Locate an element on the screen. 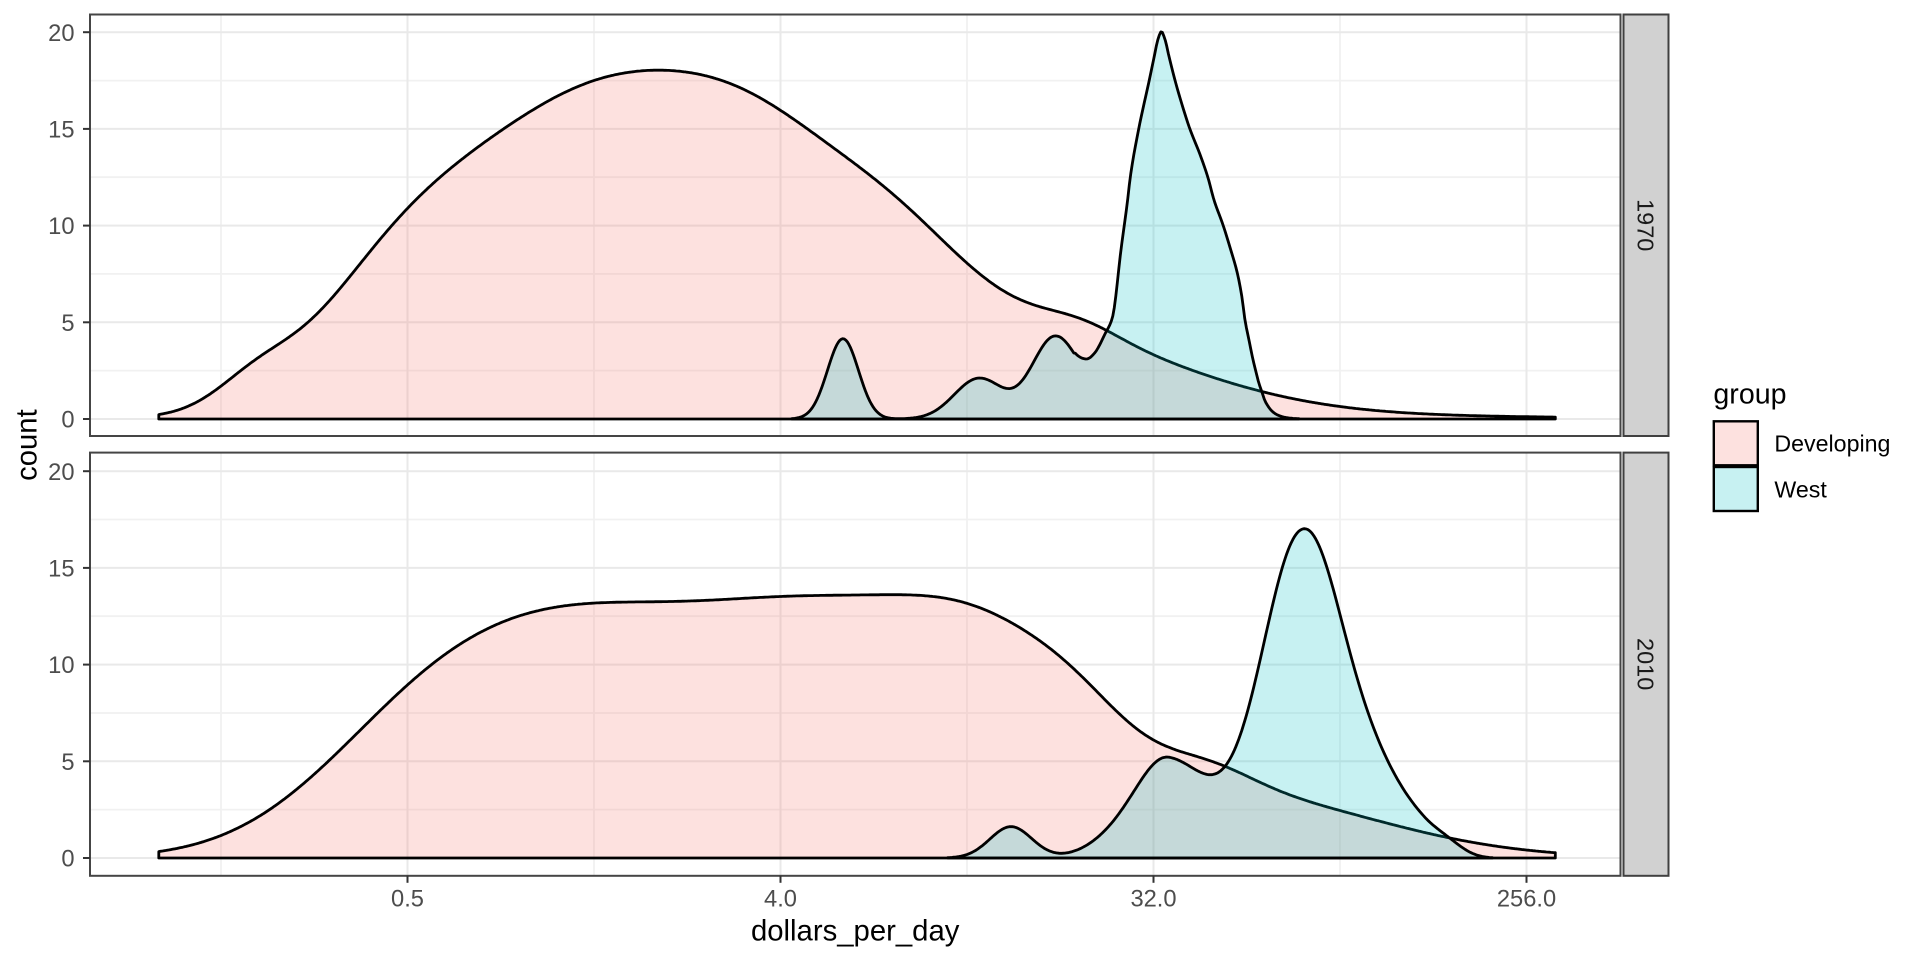 The height and width of the screenshot is (965, 1920). svg-text: group is located at coordinates (1749, 395).